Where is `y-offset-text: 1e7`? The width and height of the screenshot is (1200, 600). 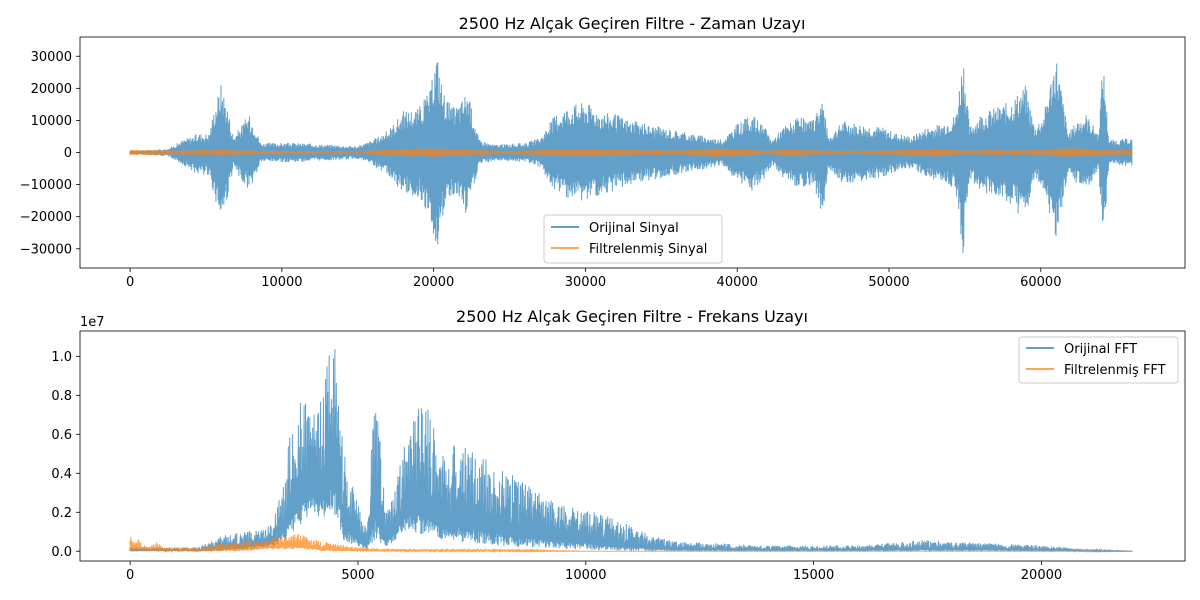
y-offset-text: 1e7 is located at coordinates (92, 322).